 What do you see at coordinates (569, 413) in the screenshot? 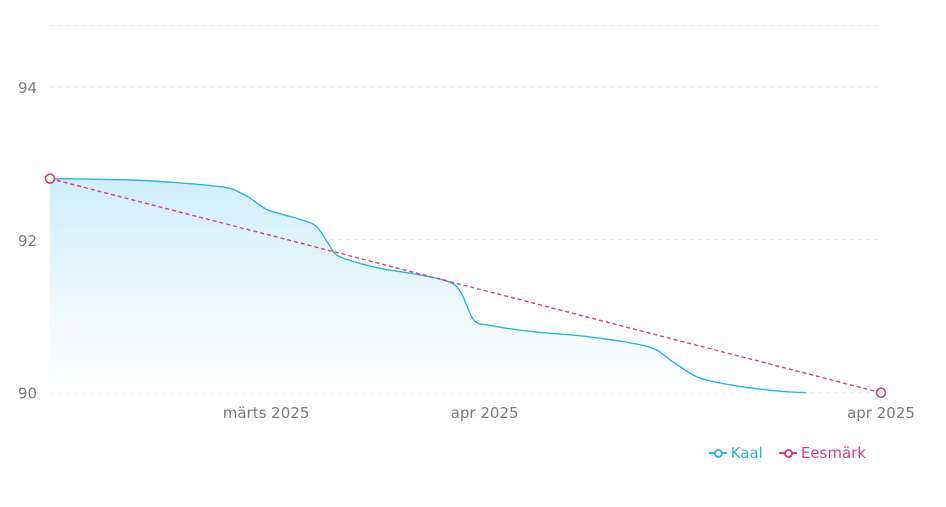
I see `x-axis-ticks: märts 2025 apr 2025 apr 2025` at bounding box center [569, 413].